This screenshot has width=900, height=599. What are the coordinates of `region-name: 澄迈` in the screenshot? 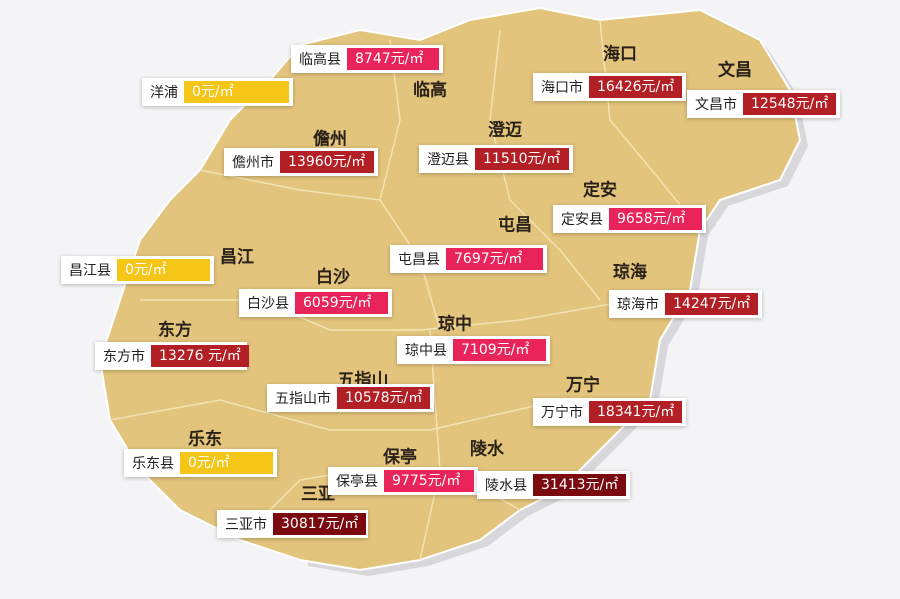 It's located at (505, 130).